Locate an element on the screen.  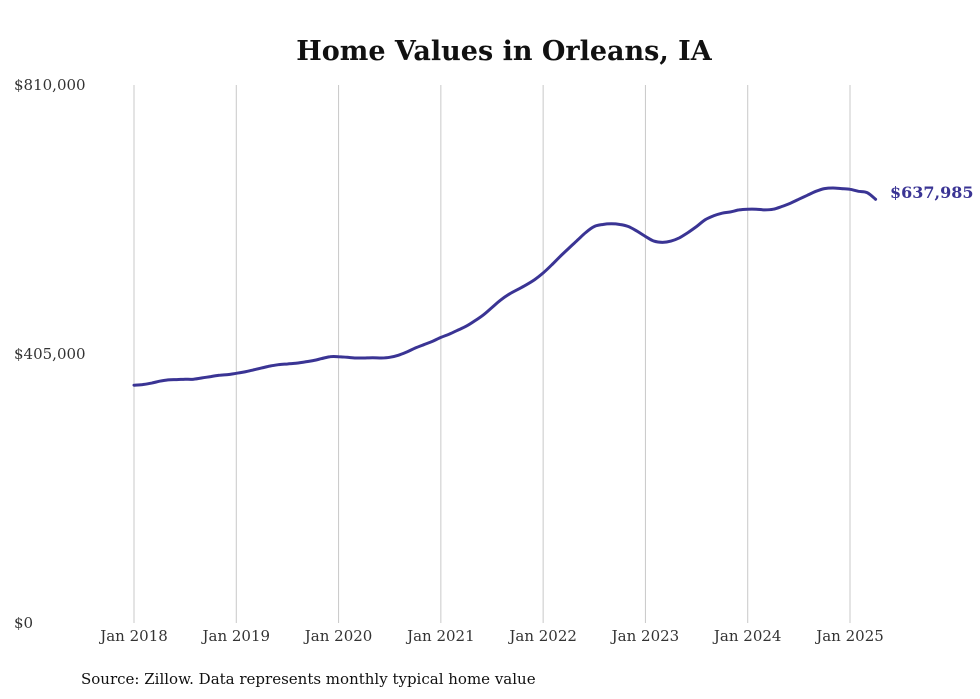
y-tick-label: $405,000 is located at coordinates (50, 354).